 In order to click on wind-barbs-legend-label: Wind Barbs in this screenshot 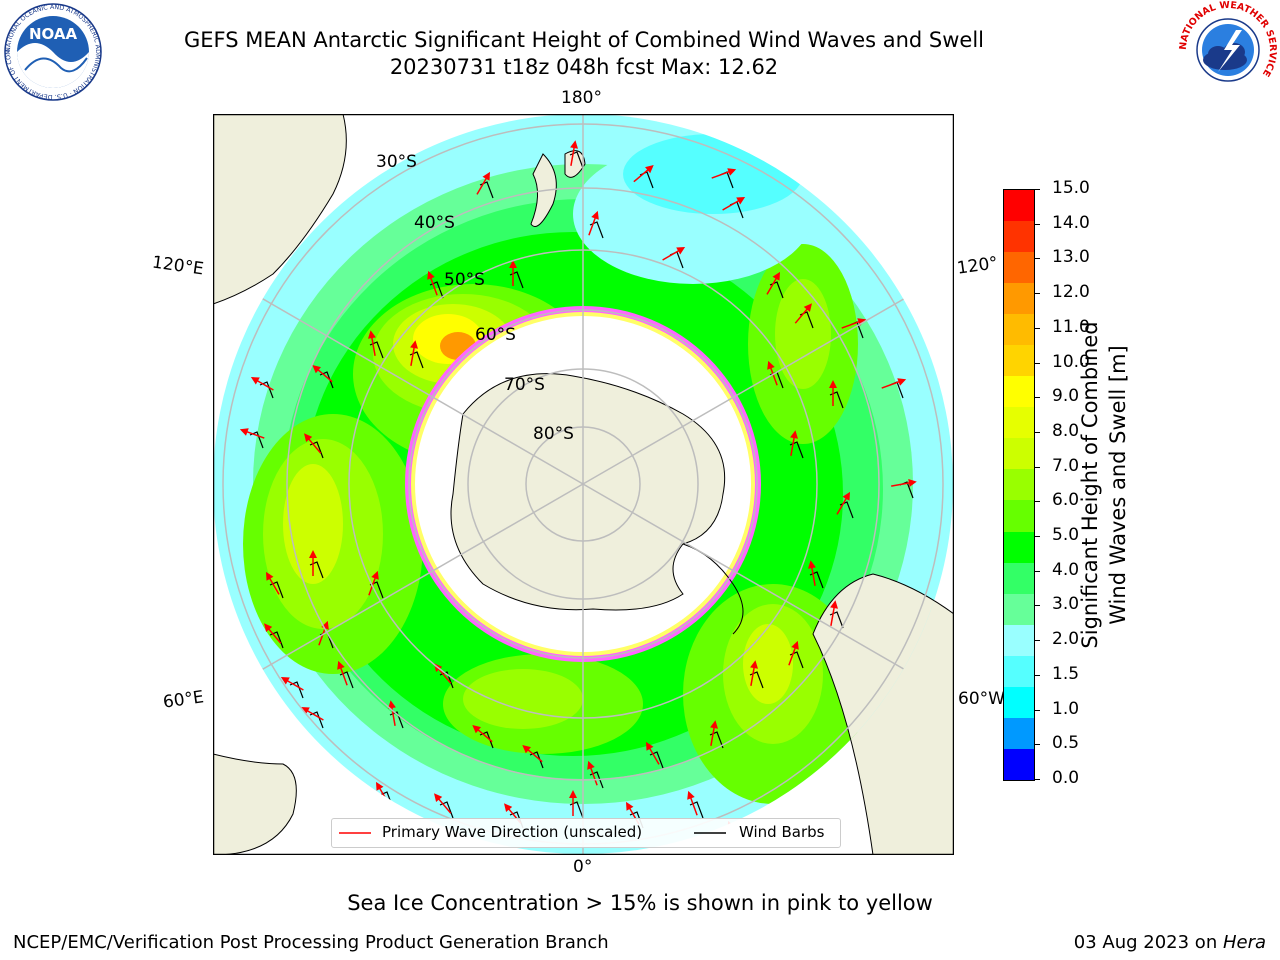, I will do `click(782, 832)`.